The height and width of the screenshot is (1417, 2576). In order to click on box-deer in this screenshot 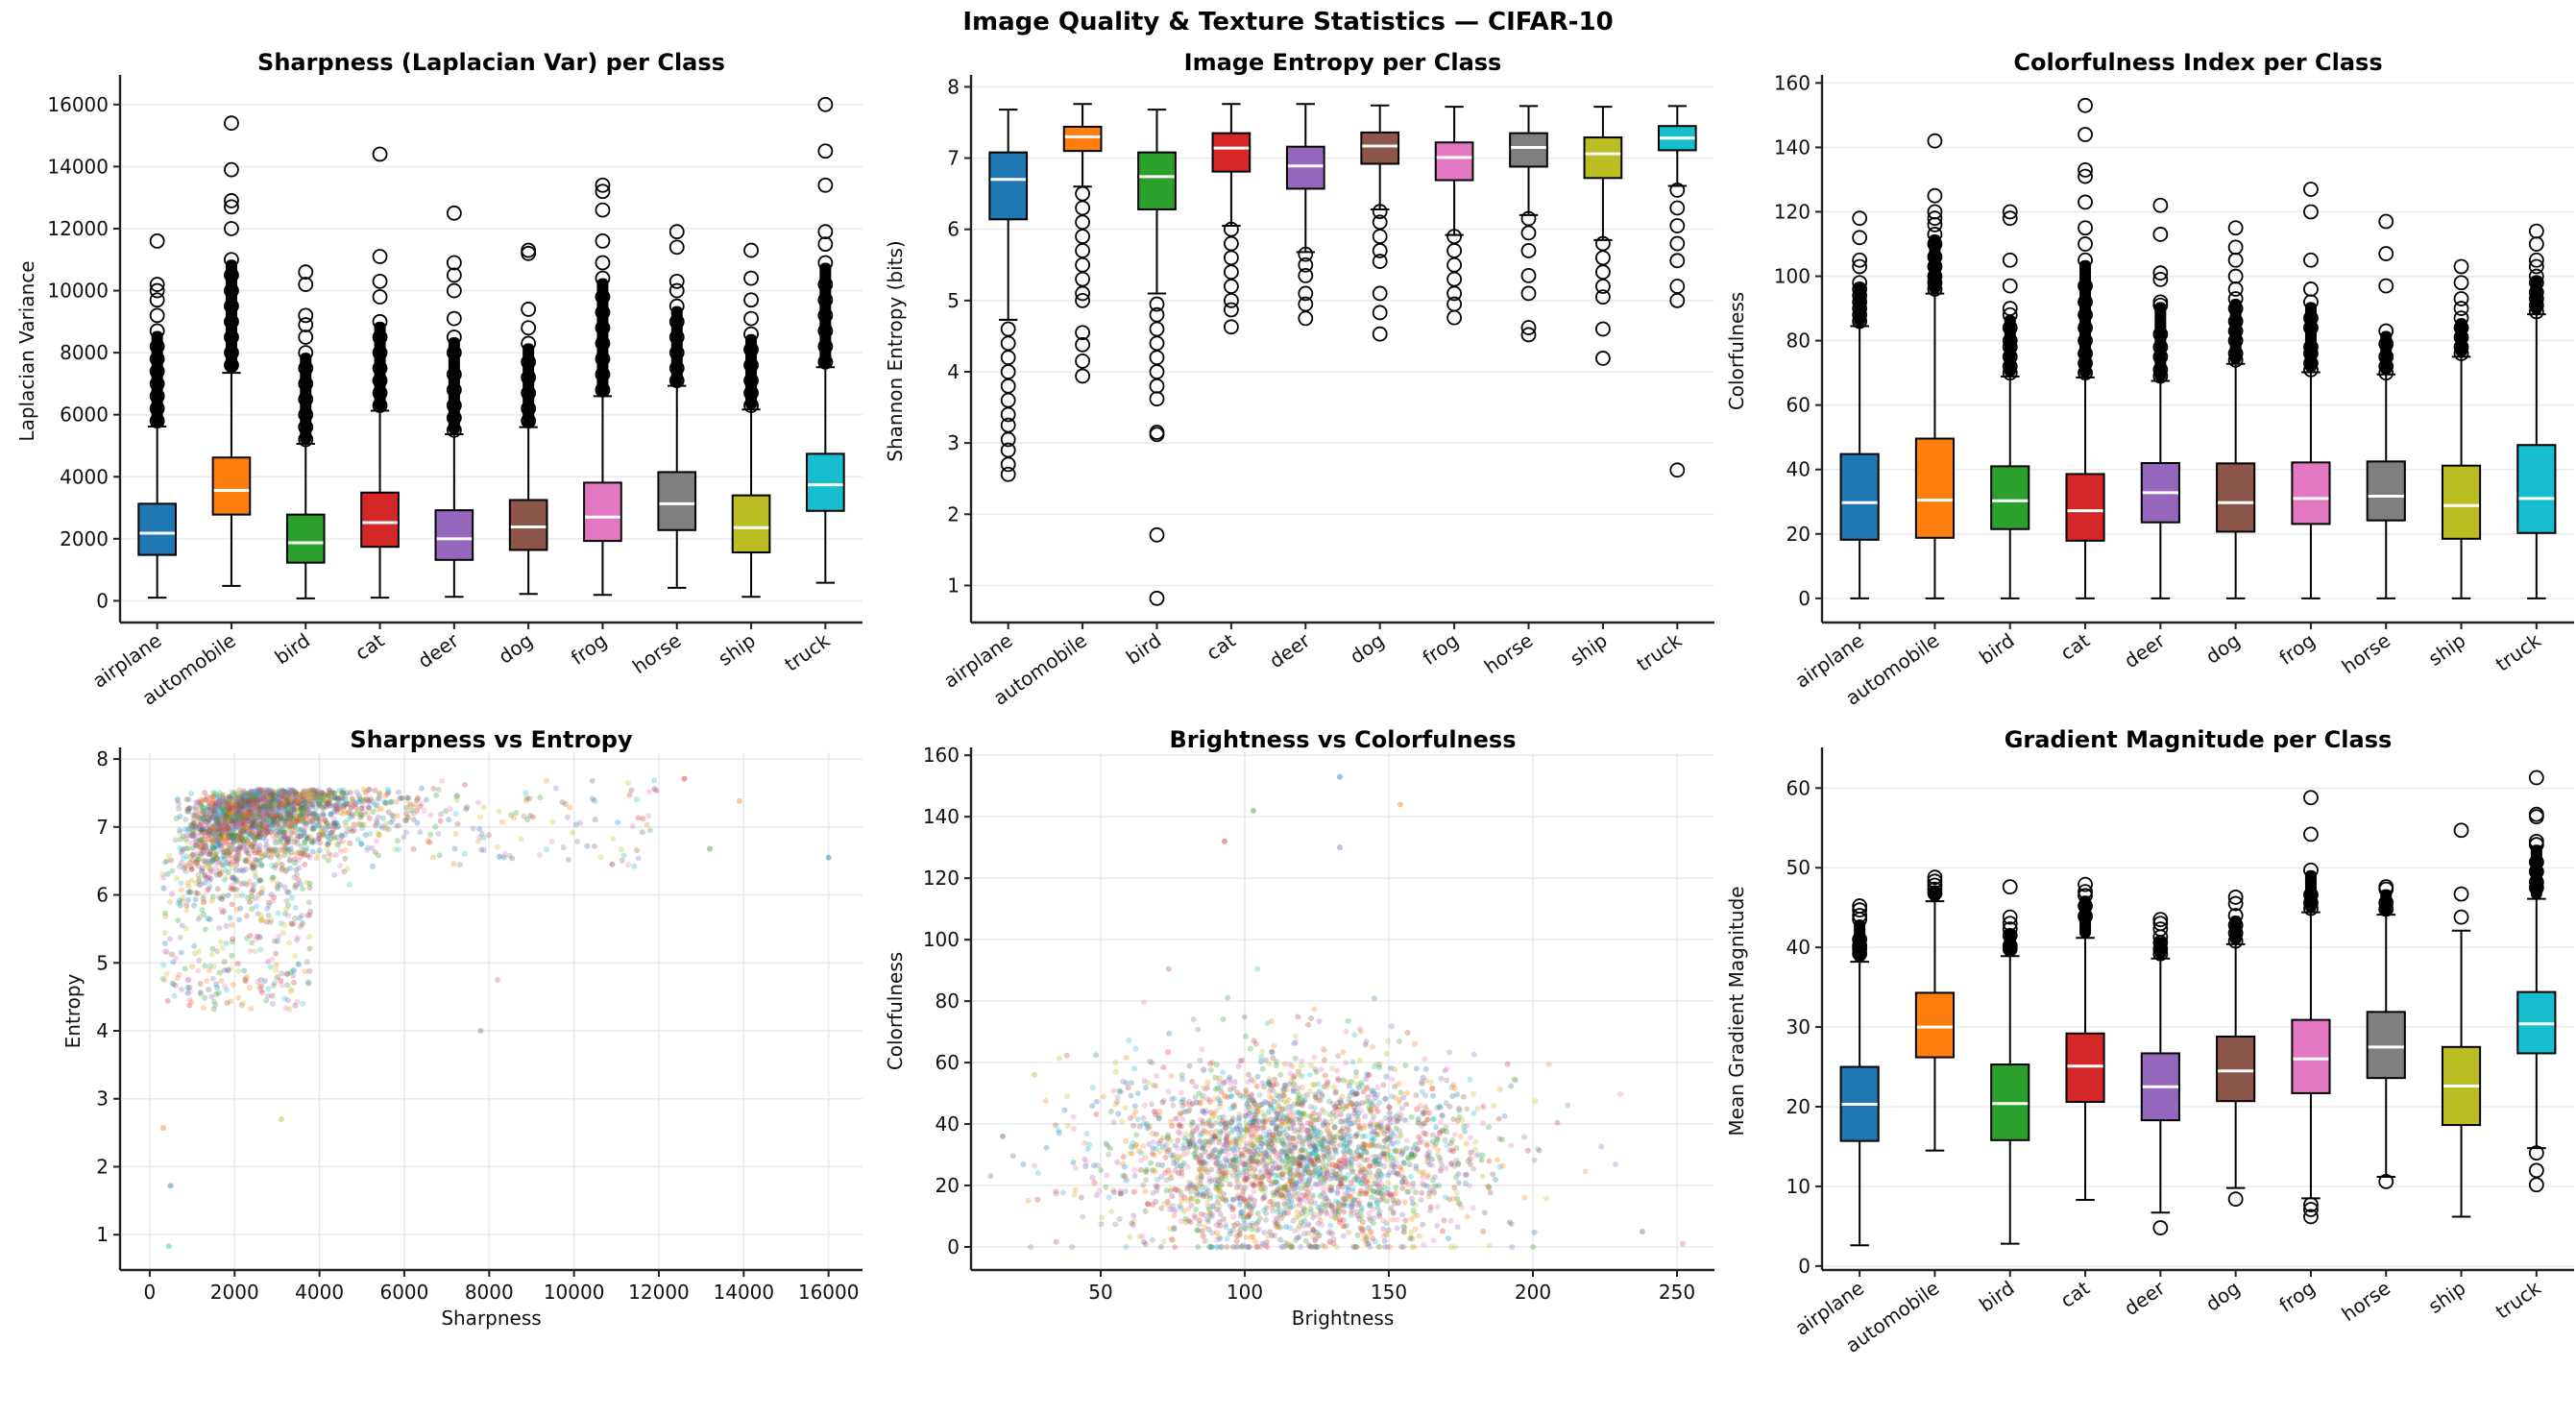, I will do `click(2160, 398)`.